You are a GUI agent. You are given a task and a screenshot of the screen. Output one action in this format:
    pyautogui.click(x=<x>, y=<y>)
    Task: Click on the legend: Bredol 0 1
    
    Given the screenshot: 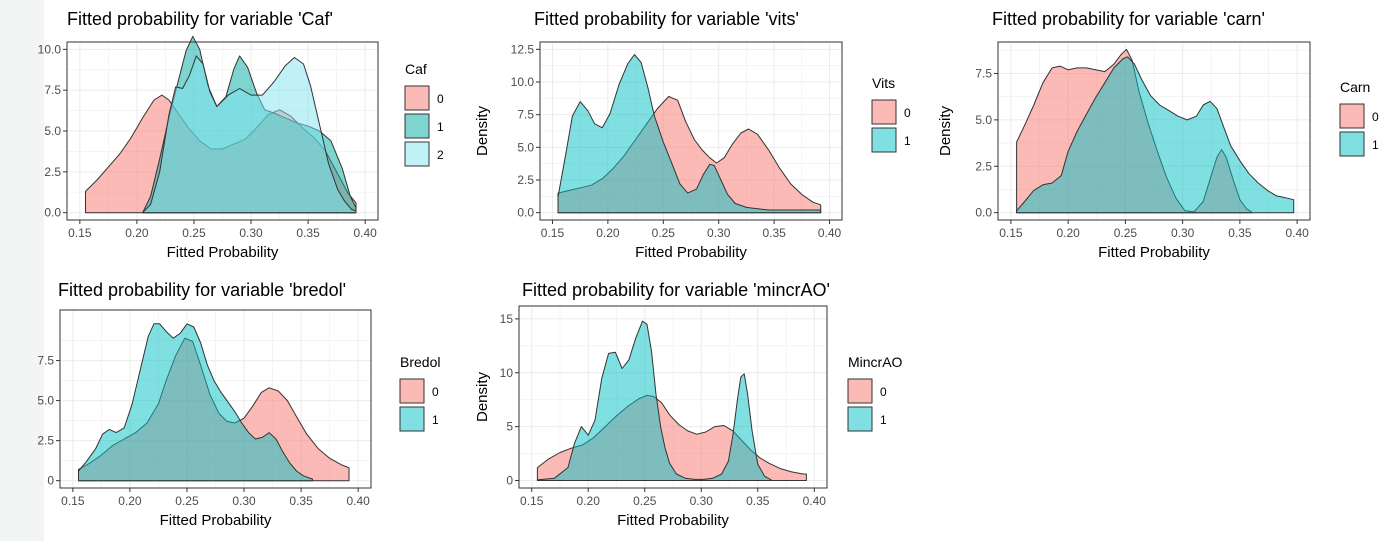 What is the action you would take?
    pyautogui.click(x=419, y=393)
    